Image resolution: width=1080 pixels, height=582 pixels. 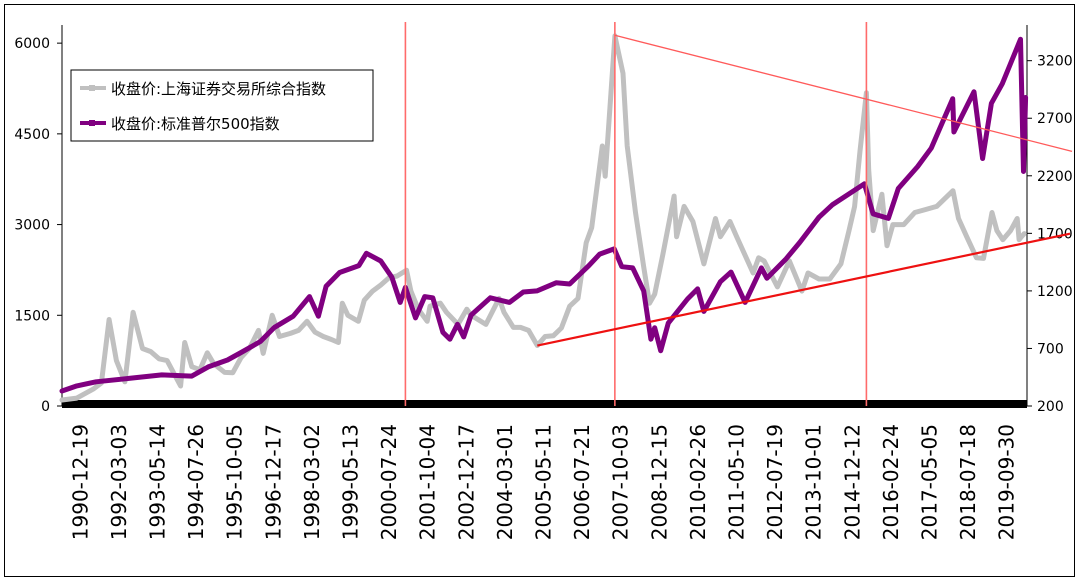 What do you see at coordinates (804, 289) in the screenshot?
I see `trend-line-up` at bounding box center [804, 289].